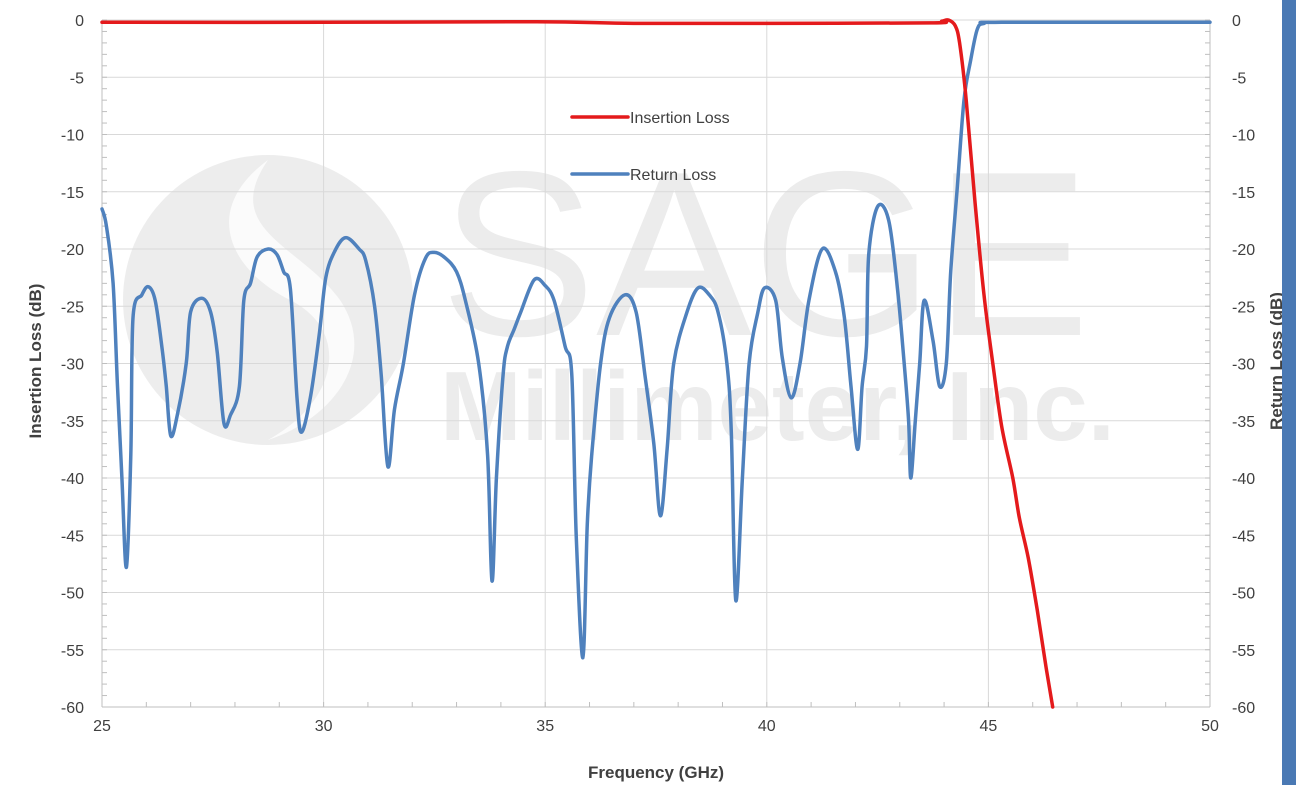  Describe the element at coordinates (545, 726) in the screenshot. I see `x-tick-label: 35` at that location.